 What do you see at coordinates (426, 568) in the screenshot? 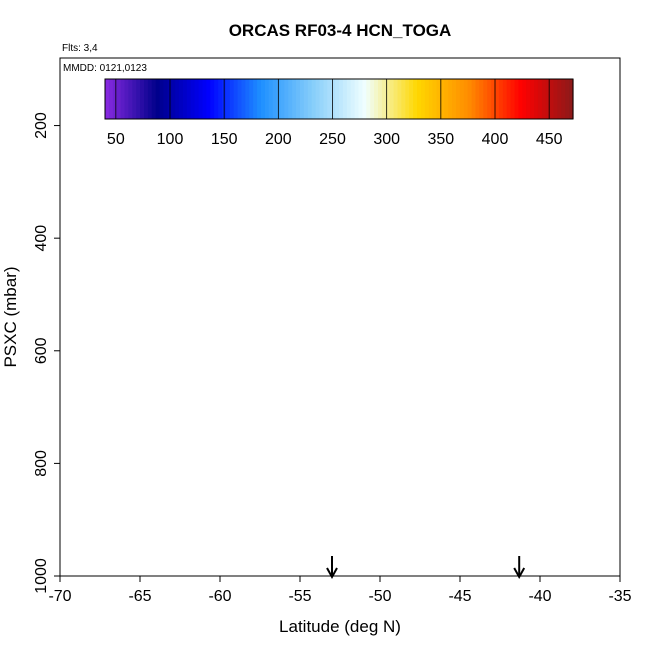
I see `location-markers` at bounding box center [426, 568].